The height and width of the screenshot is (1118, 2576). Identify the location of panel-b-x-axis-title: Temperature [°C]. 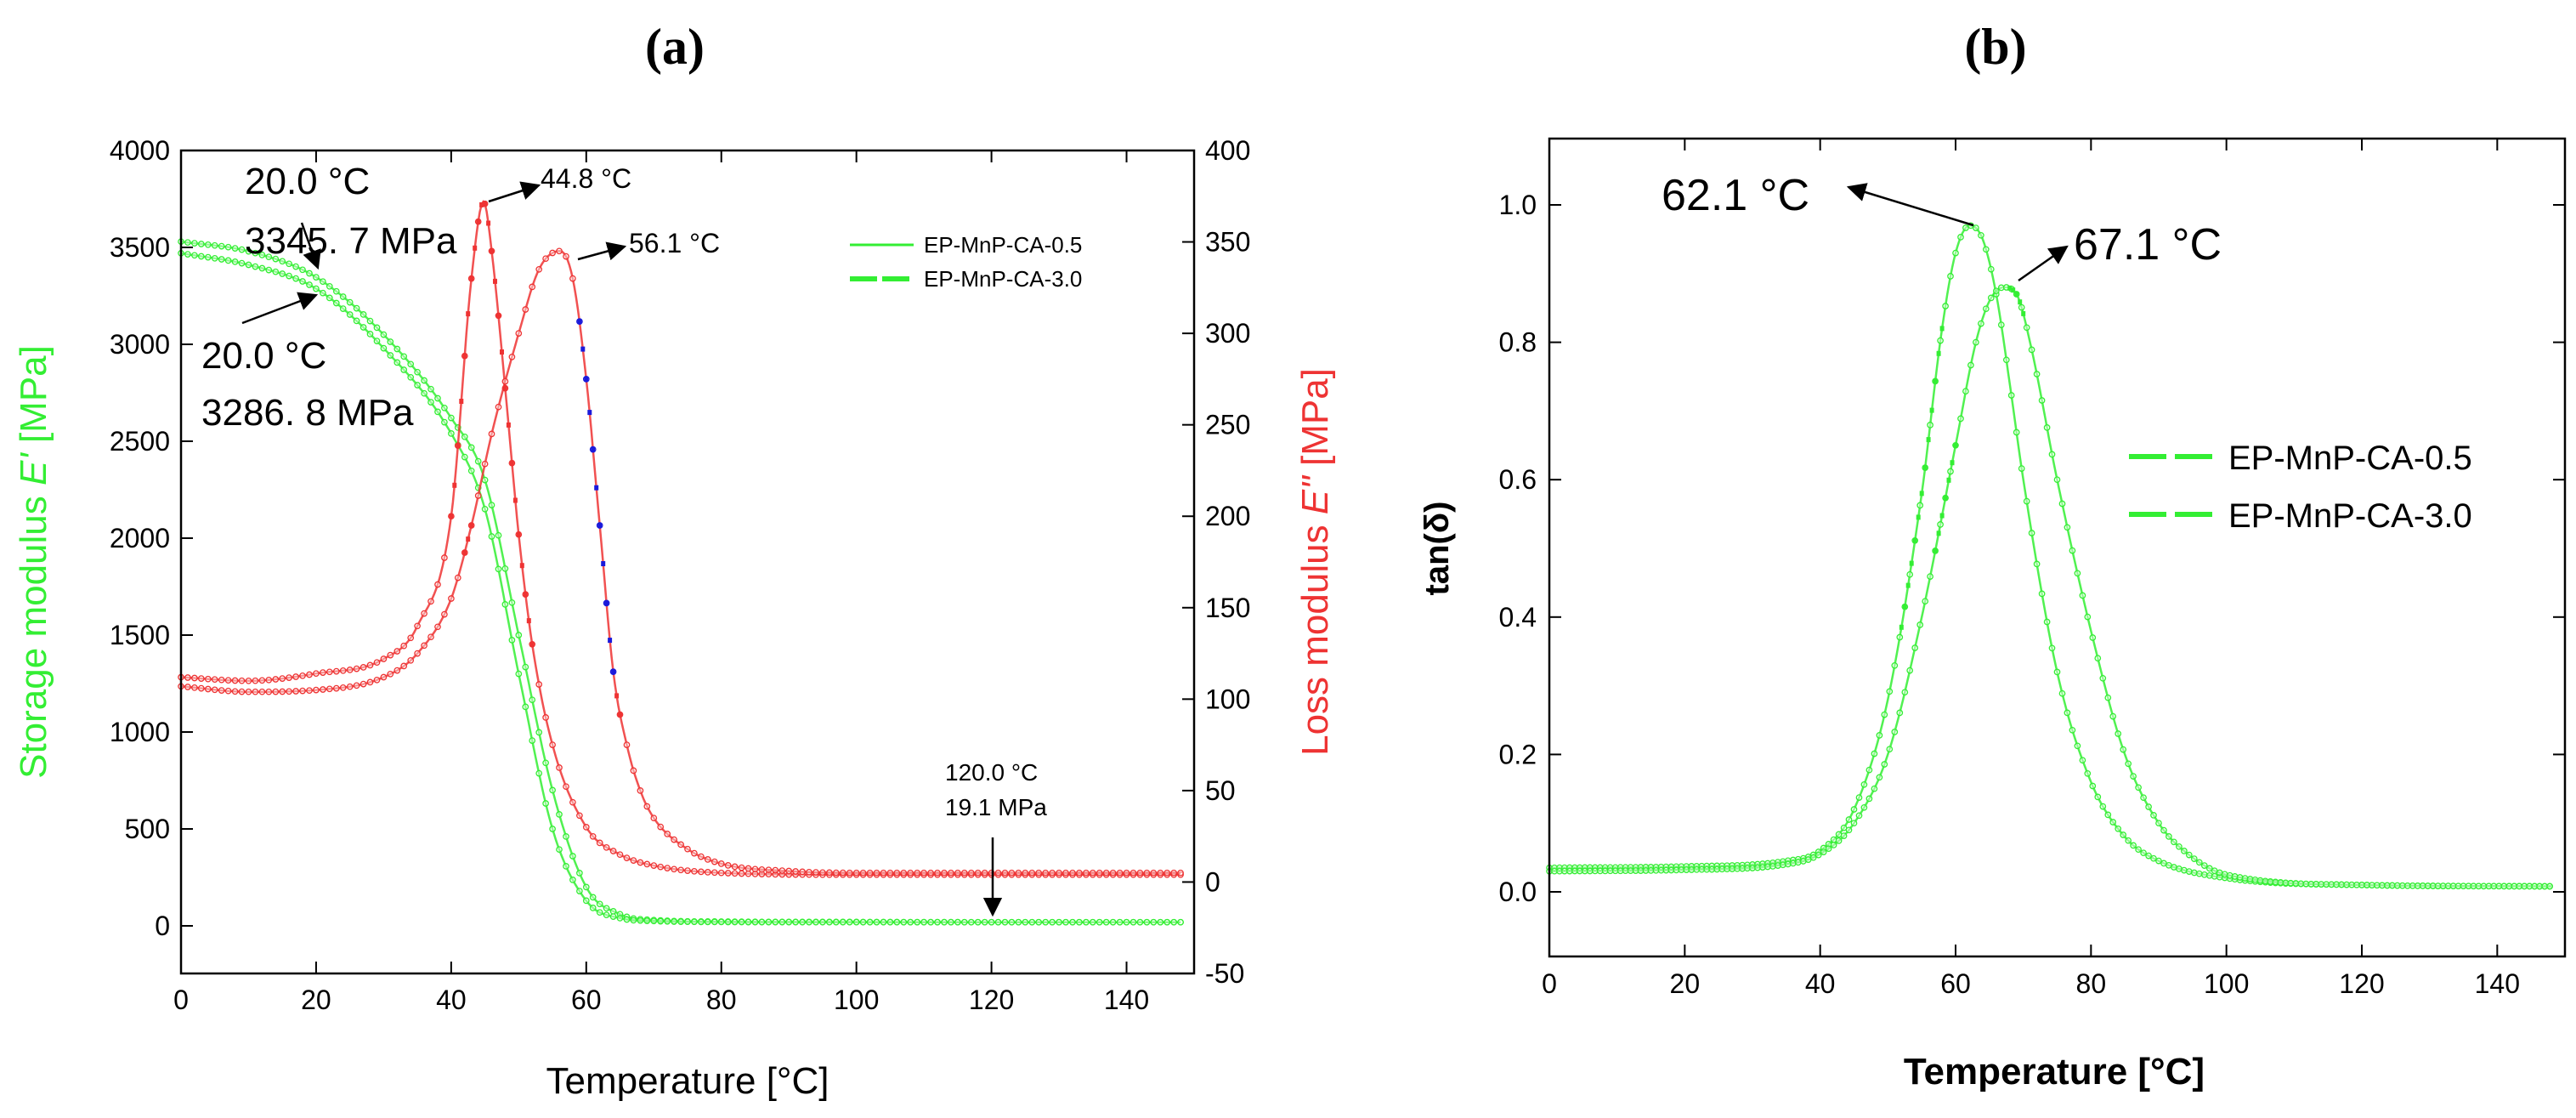
(2054, 1071).